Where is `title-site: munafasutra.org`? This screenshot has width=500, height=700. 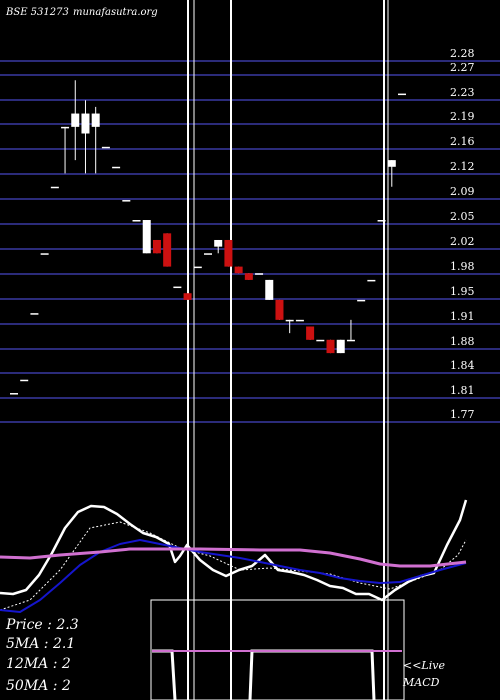 title-site: munafasutra.org is located at coordinates (115, 12).